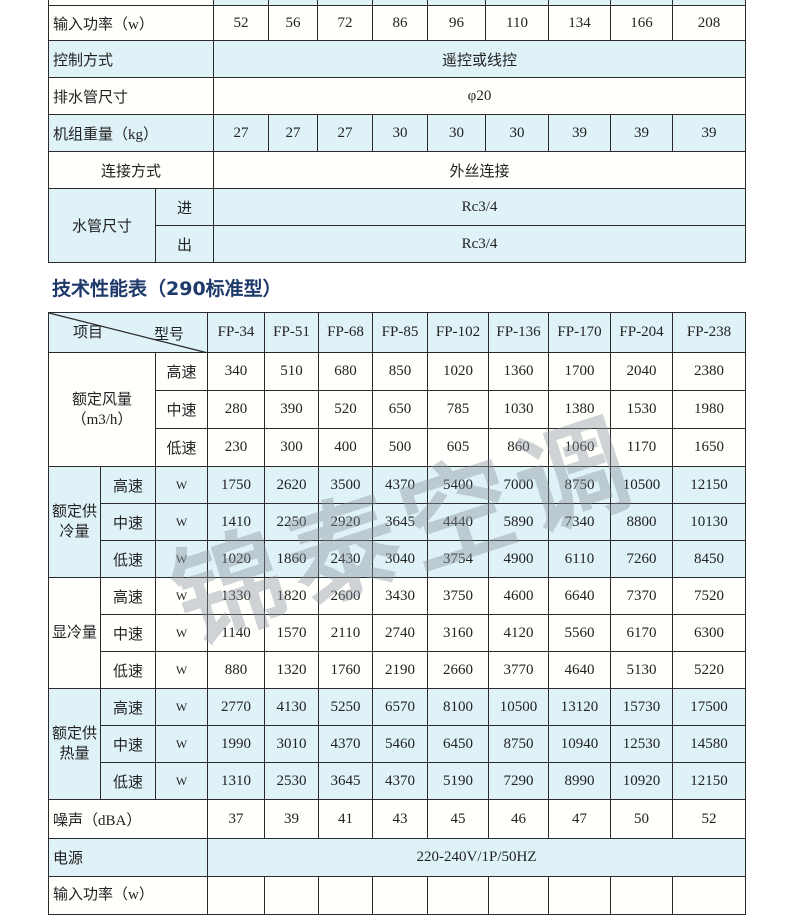  What do you see at coordinates (458, 781) in the screenshot?
I see `table-cell: 5190` at bounding box center [458, 781].